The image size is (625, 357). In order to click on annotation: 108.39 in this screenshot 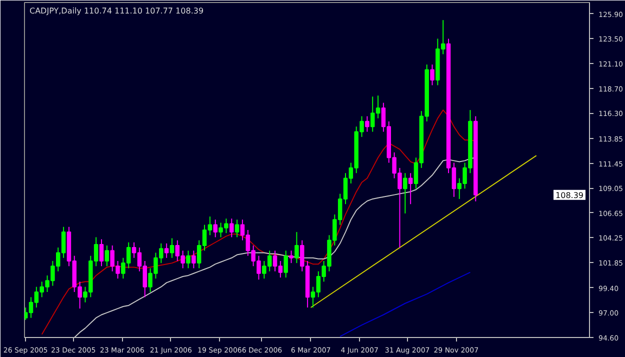, I will do `click(570, 195)`.